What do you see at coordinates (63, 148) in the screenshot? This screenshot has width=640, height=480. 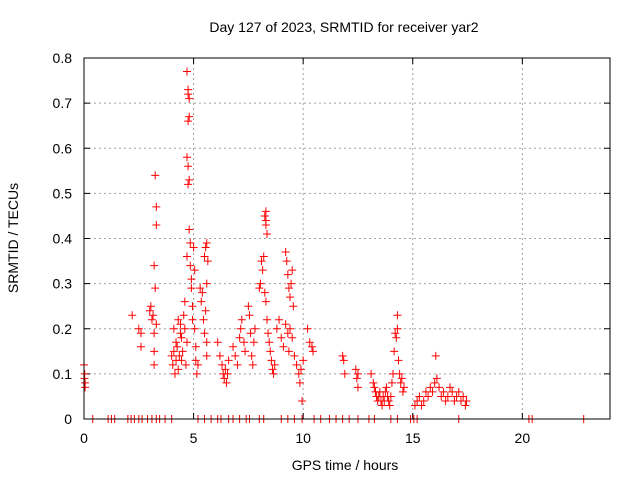 I see `y-tick-label: 0.6` at bounding box center [63, 148].